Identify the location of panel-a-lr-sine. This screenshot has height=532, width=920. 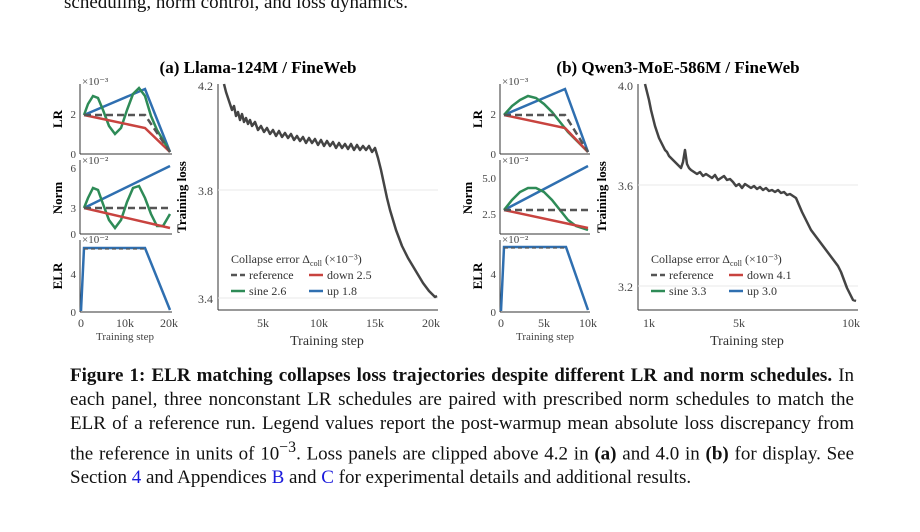
(127, 119).